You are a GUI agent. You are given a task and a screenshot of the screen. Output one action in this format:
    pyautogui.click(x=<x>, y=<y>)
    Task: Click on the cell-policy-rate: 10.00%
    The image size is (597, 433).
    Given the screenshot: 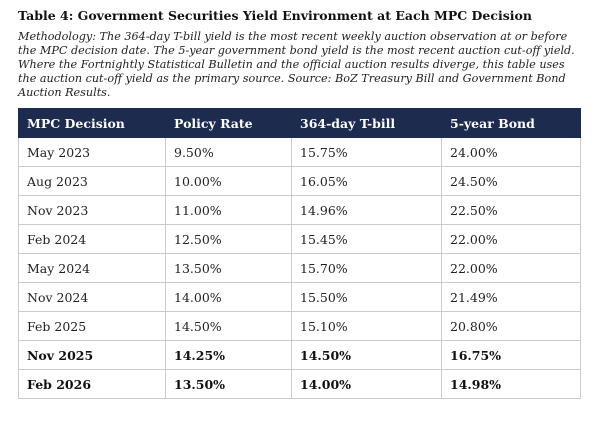 What is the action you would take?
    pyautogui.click(x=228, y=181)
    